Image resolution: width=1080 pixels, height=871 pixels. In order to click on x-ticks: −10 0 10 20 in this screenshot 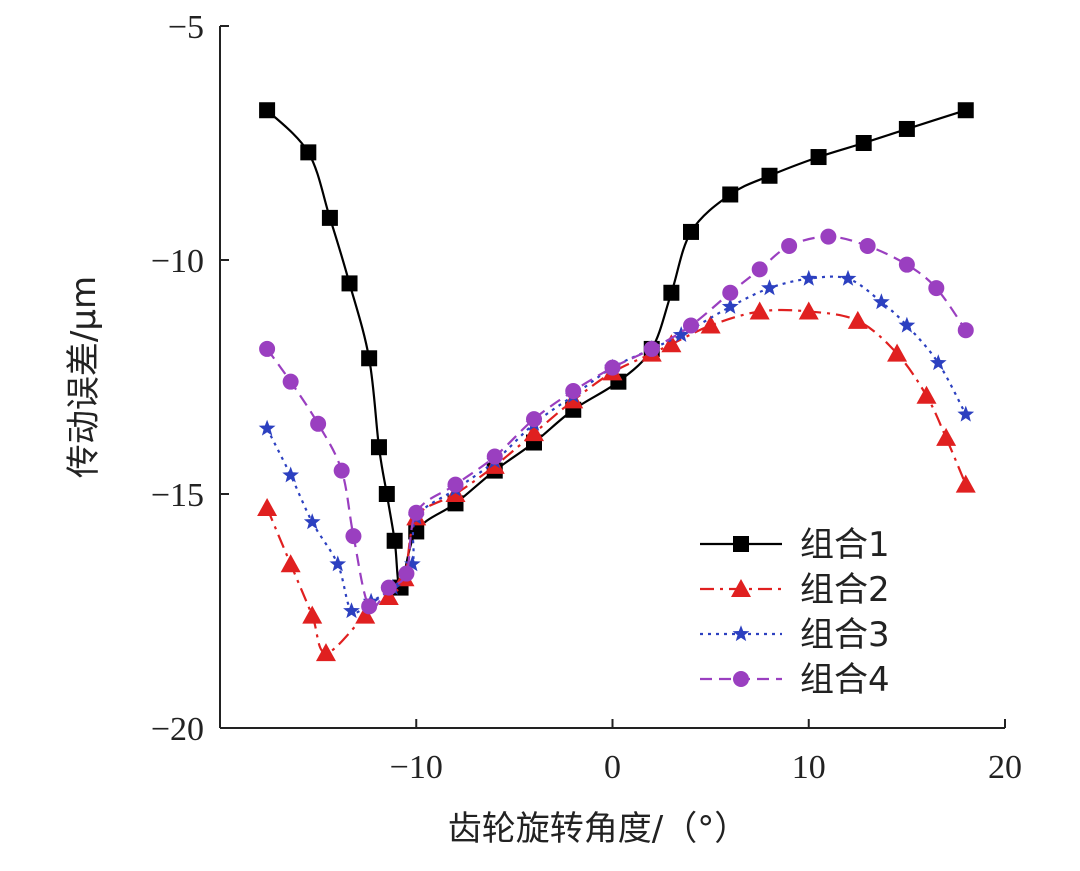, I will do `click(706, 752)`.